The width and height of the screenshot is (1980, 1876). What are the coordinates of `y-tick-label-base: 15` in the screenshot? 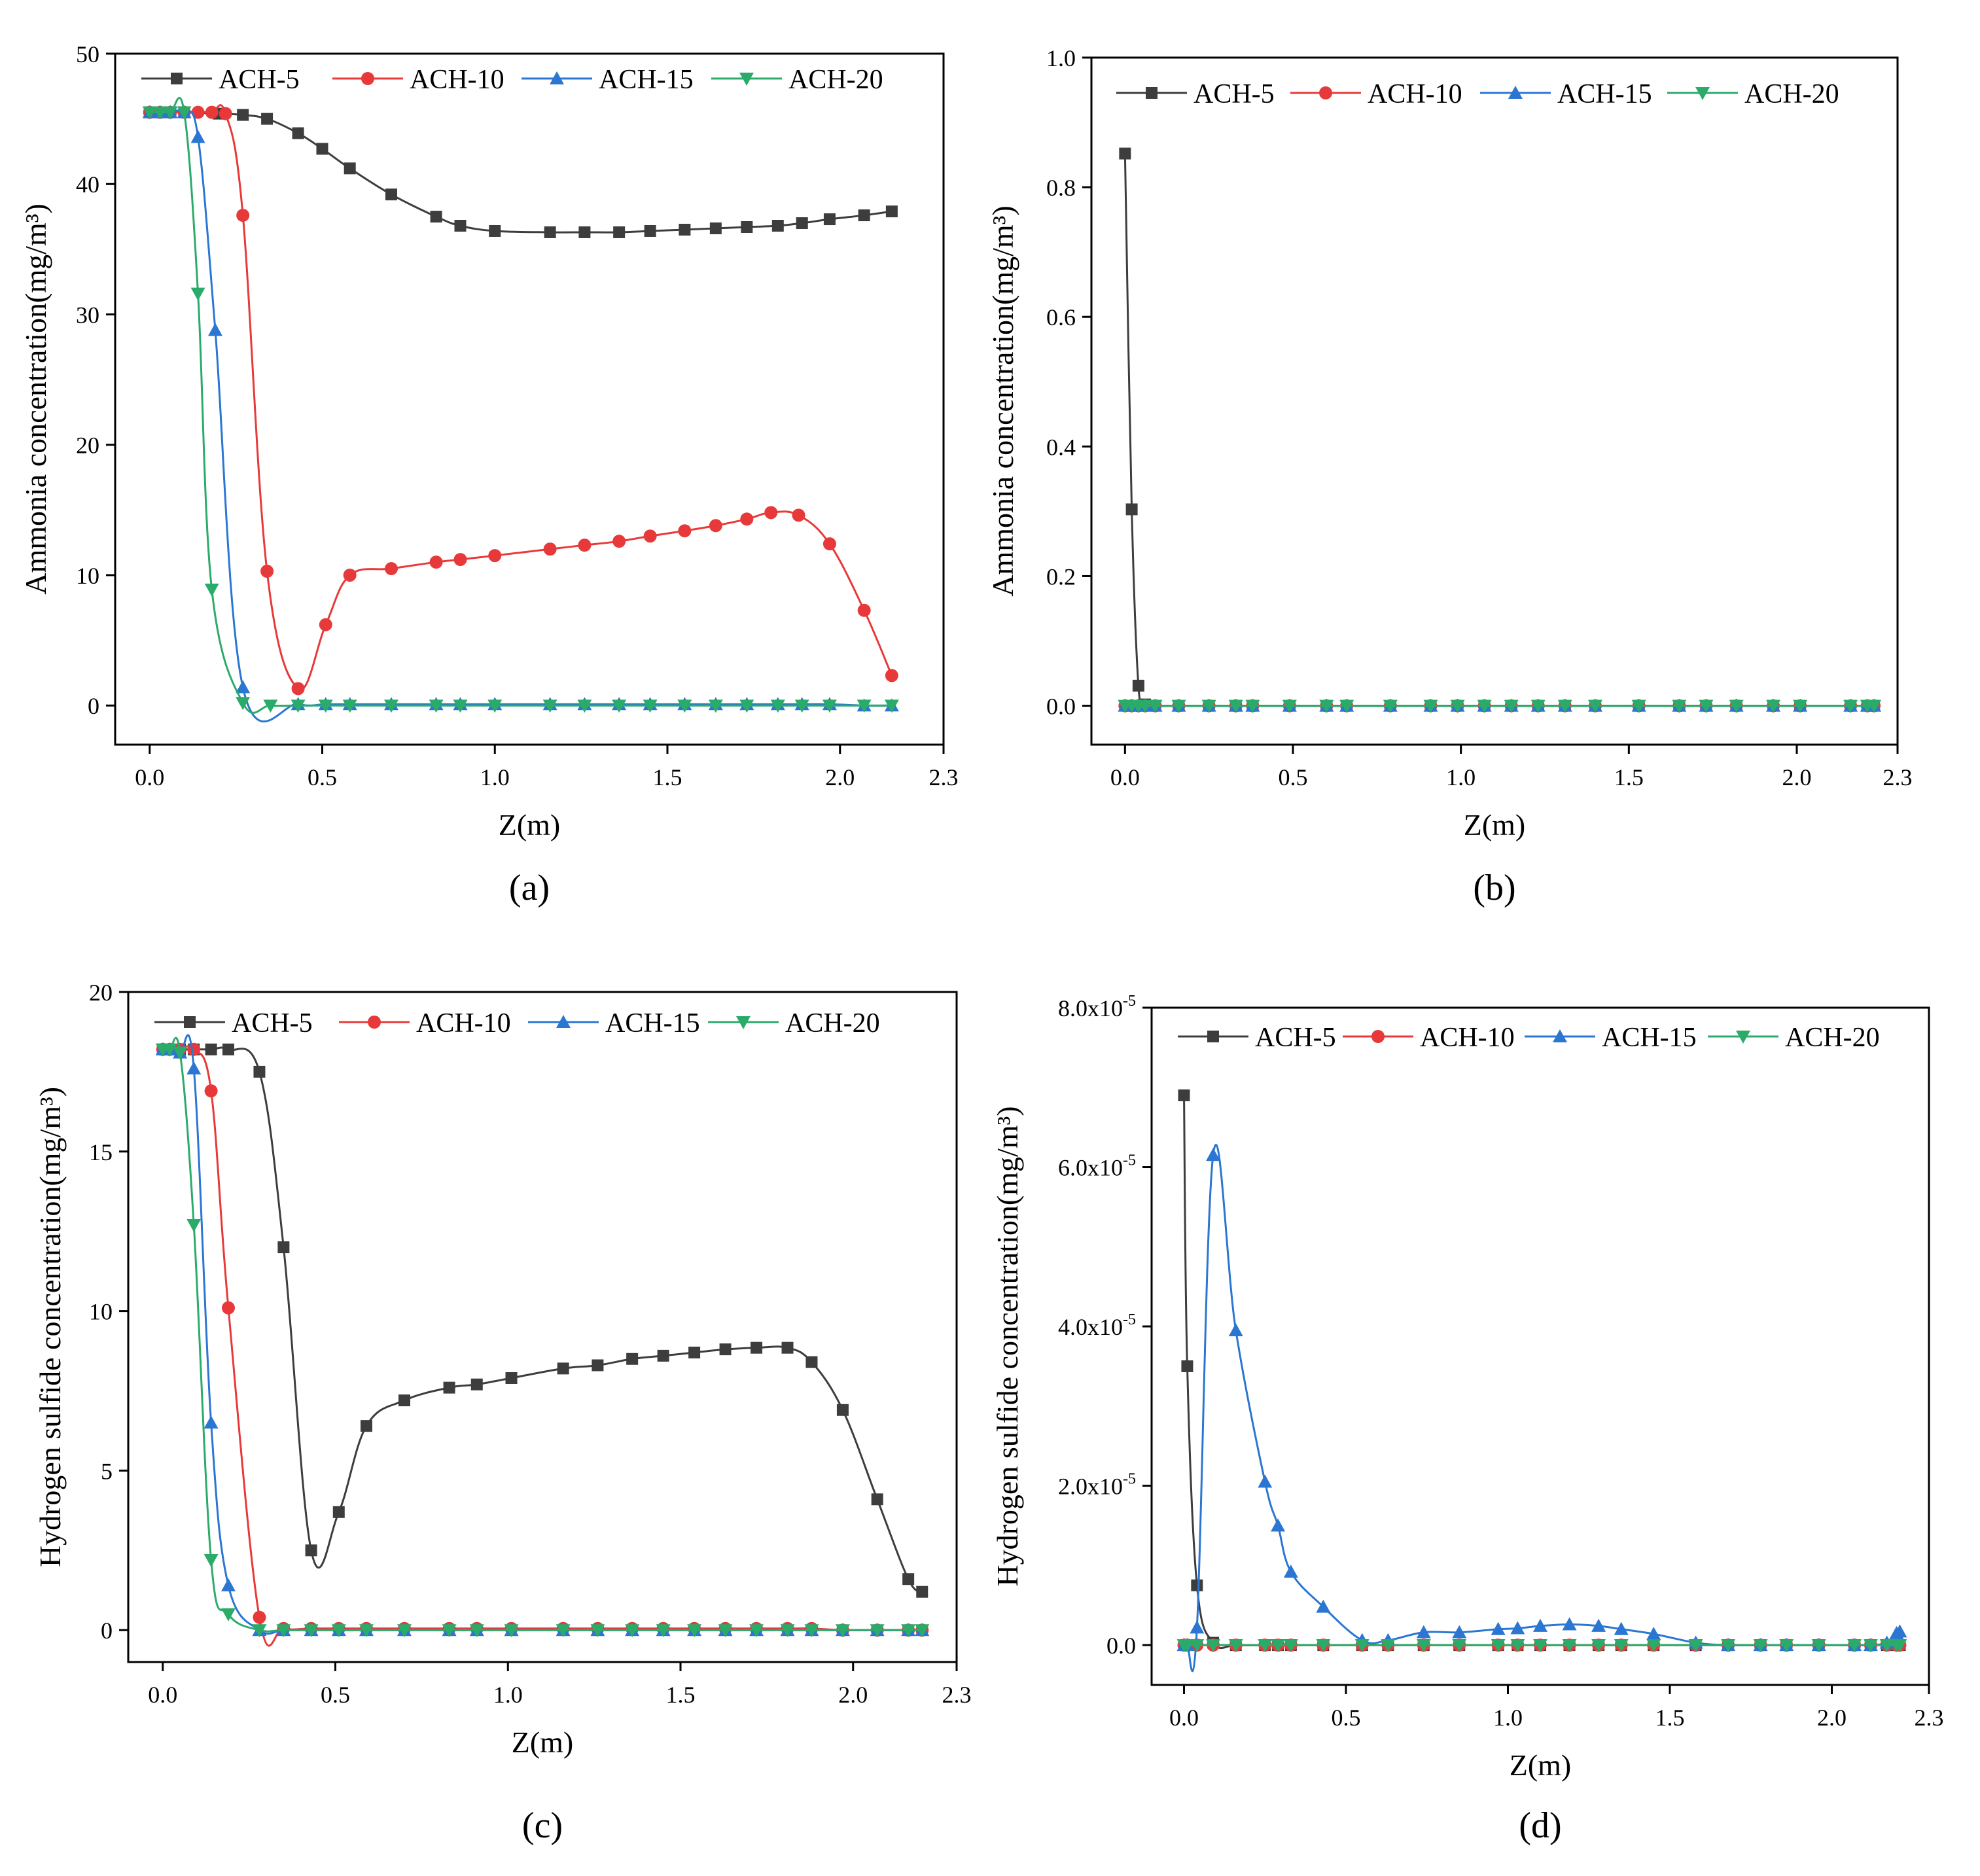 It's located at (101, 1152).